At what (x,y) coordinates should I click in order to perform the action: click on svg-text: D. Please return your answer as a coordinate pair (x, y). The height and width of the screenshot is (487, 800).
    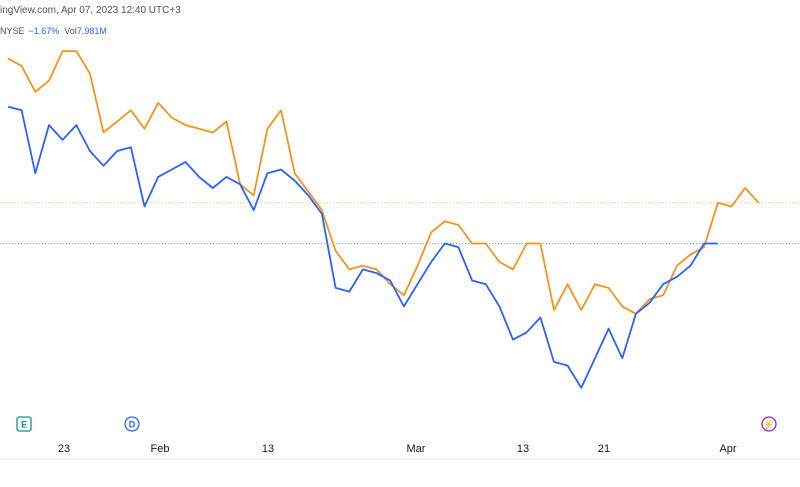
    Looking at the image, I should click on (132, 425).